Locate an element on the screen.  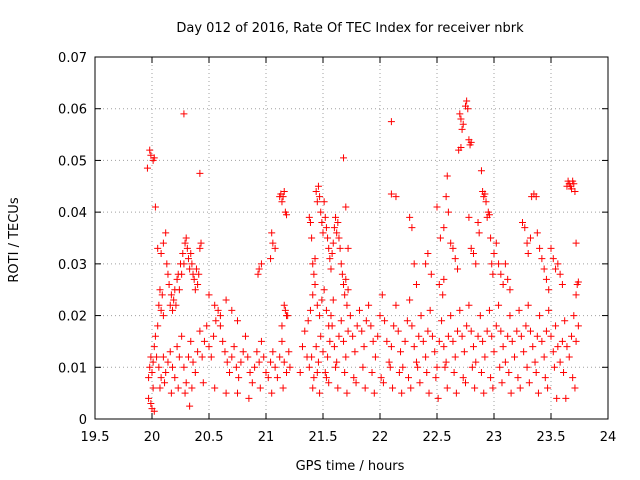
x-tick-label: 21 is located at coordinates (266, 437).